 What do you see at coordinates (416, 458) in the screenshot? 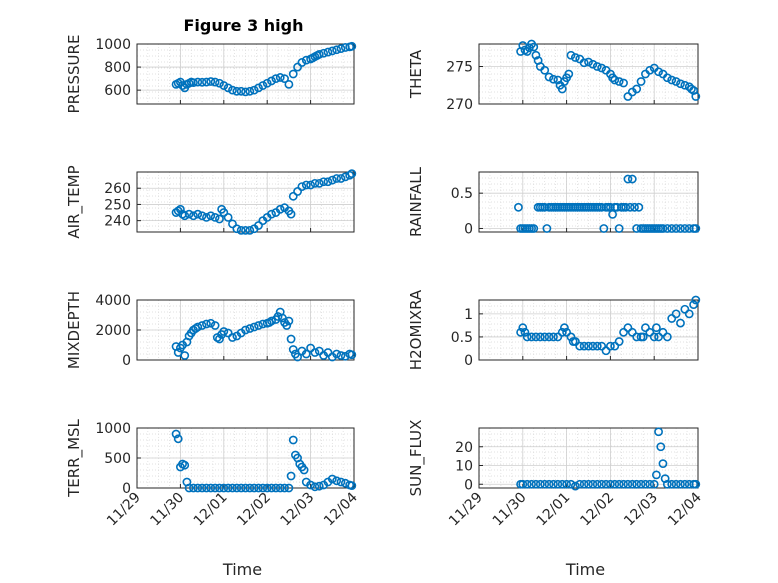
I see `y-axis-label: SUN_FLUX` at bounding box center [416, 458].